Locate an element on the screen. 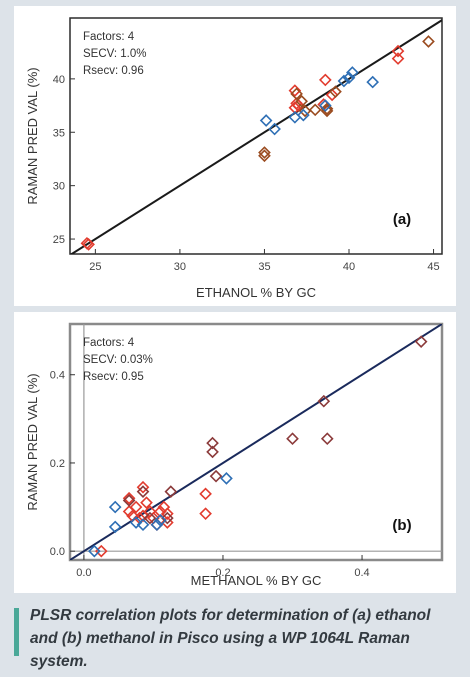  stat-secv: SECV: 1.0% is located at coordinates (115, 54).